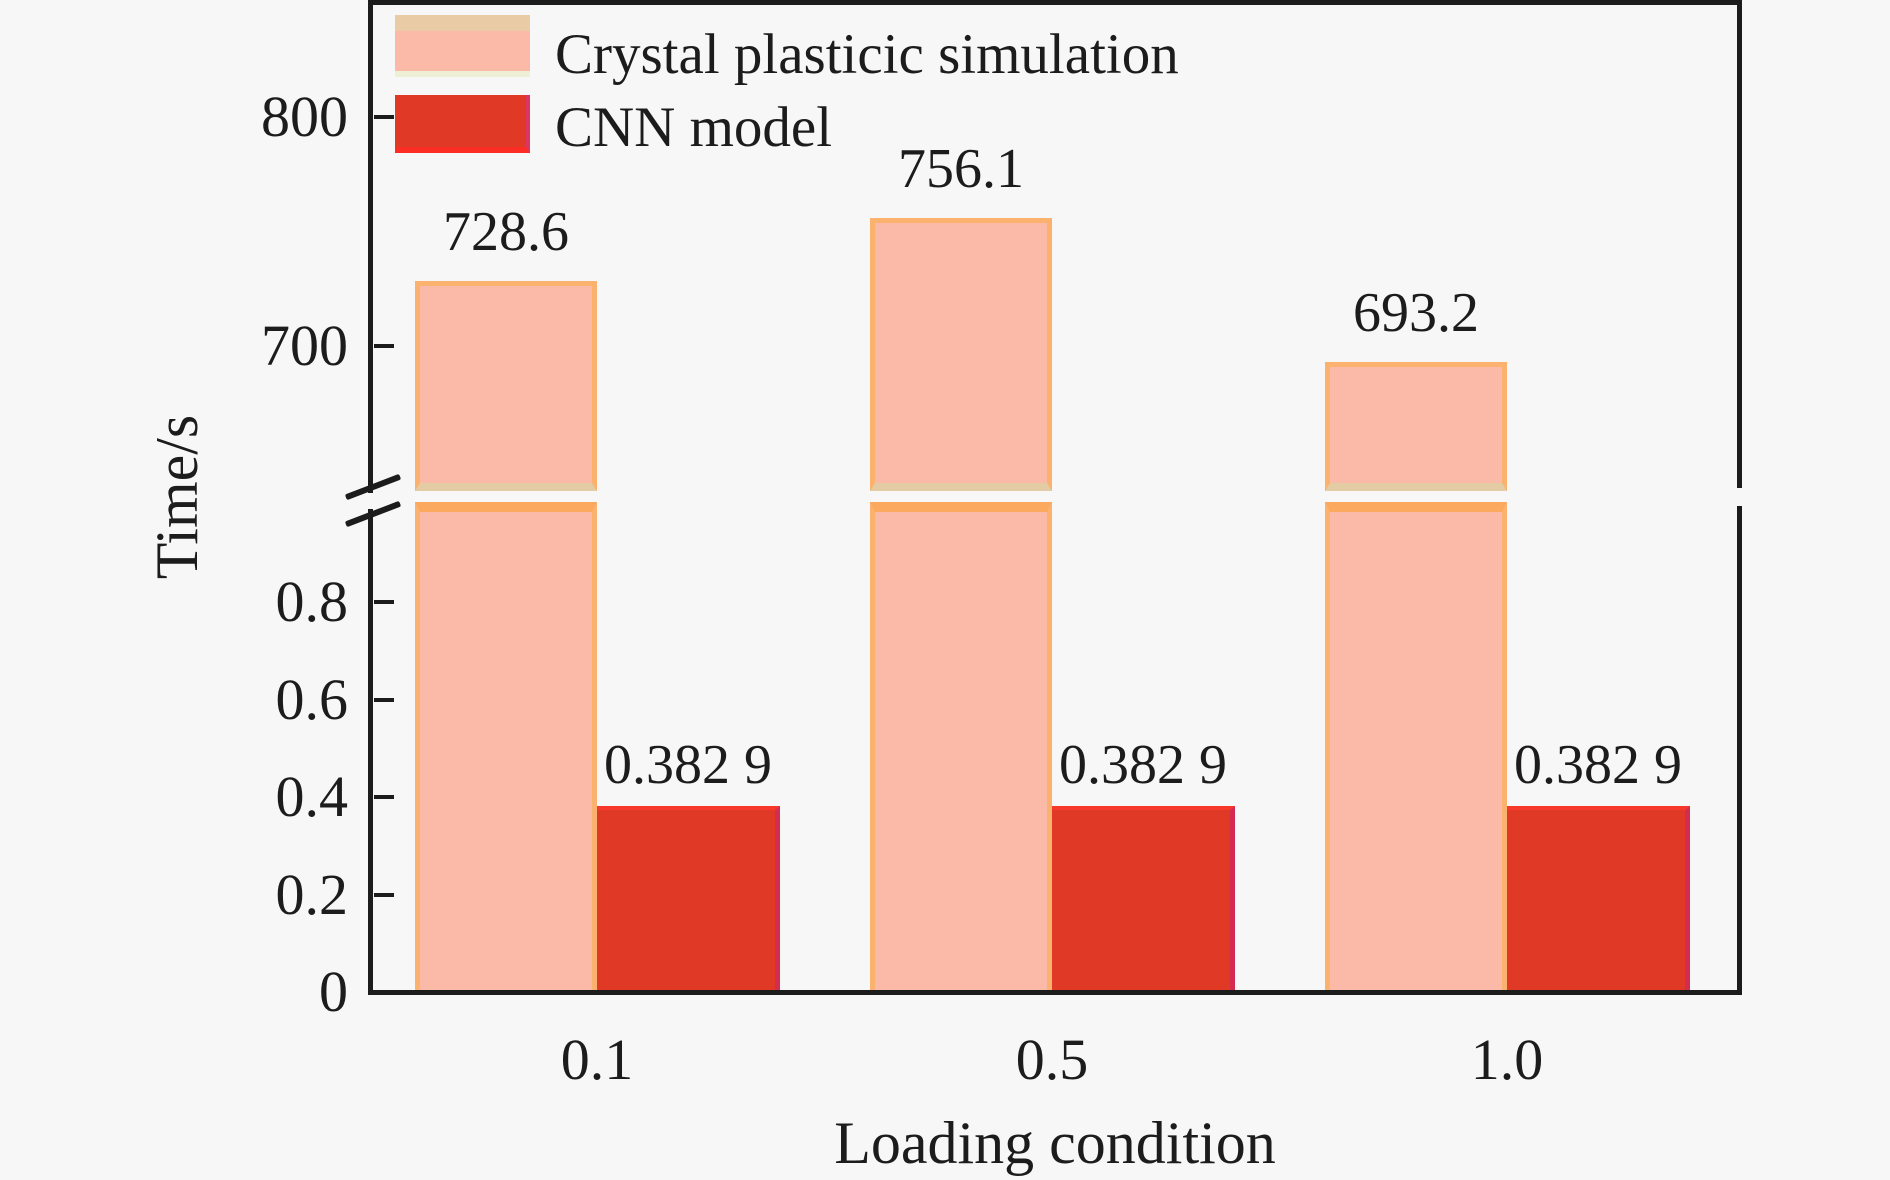 This screenshot has width=1890, height=1180. What do you see at coordinates (1143, 765) in the screenshot?
I see `value-label-cnn-1: 0.382 9` at bounding box center [1143, 765].